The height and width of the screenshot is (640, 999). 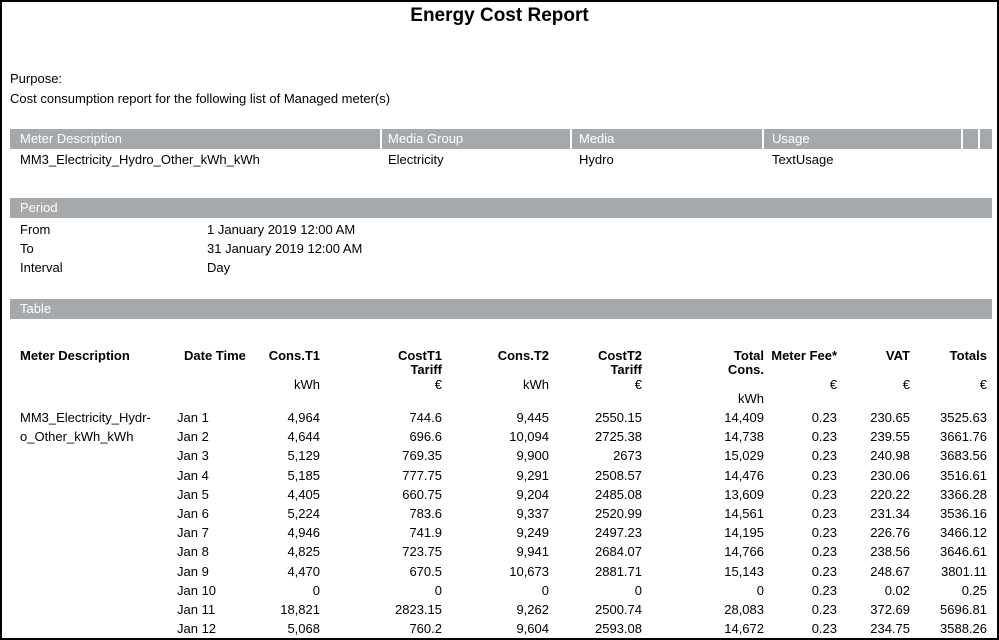 What do you see at coordinates (532, 417) in the screenshot?
I see `cell-value: 9,445` at bounding box center [532, 417].